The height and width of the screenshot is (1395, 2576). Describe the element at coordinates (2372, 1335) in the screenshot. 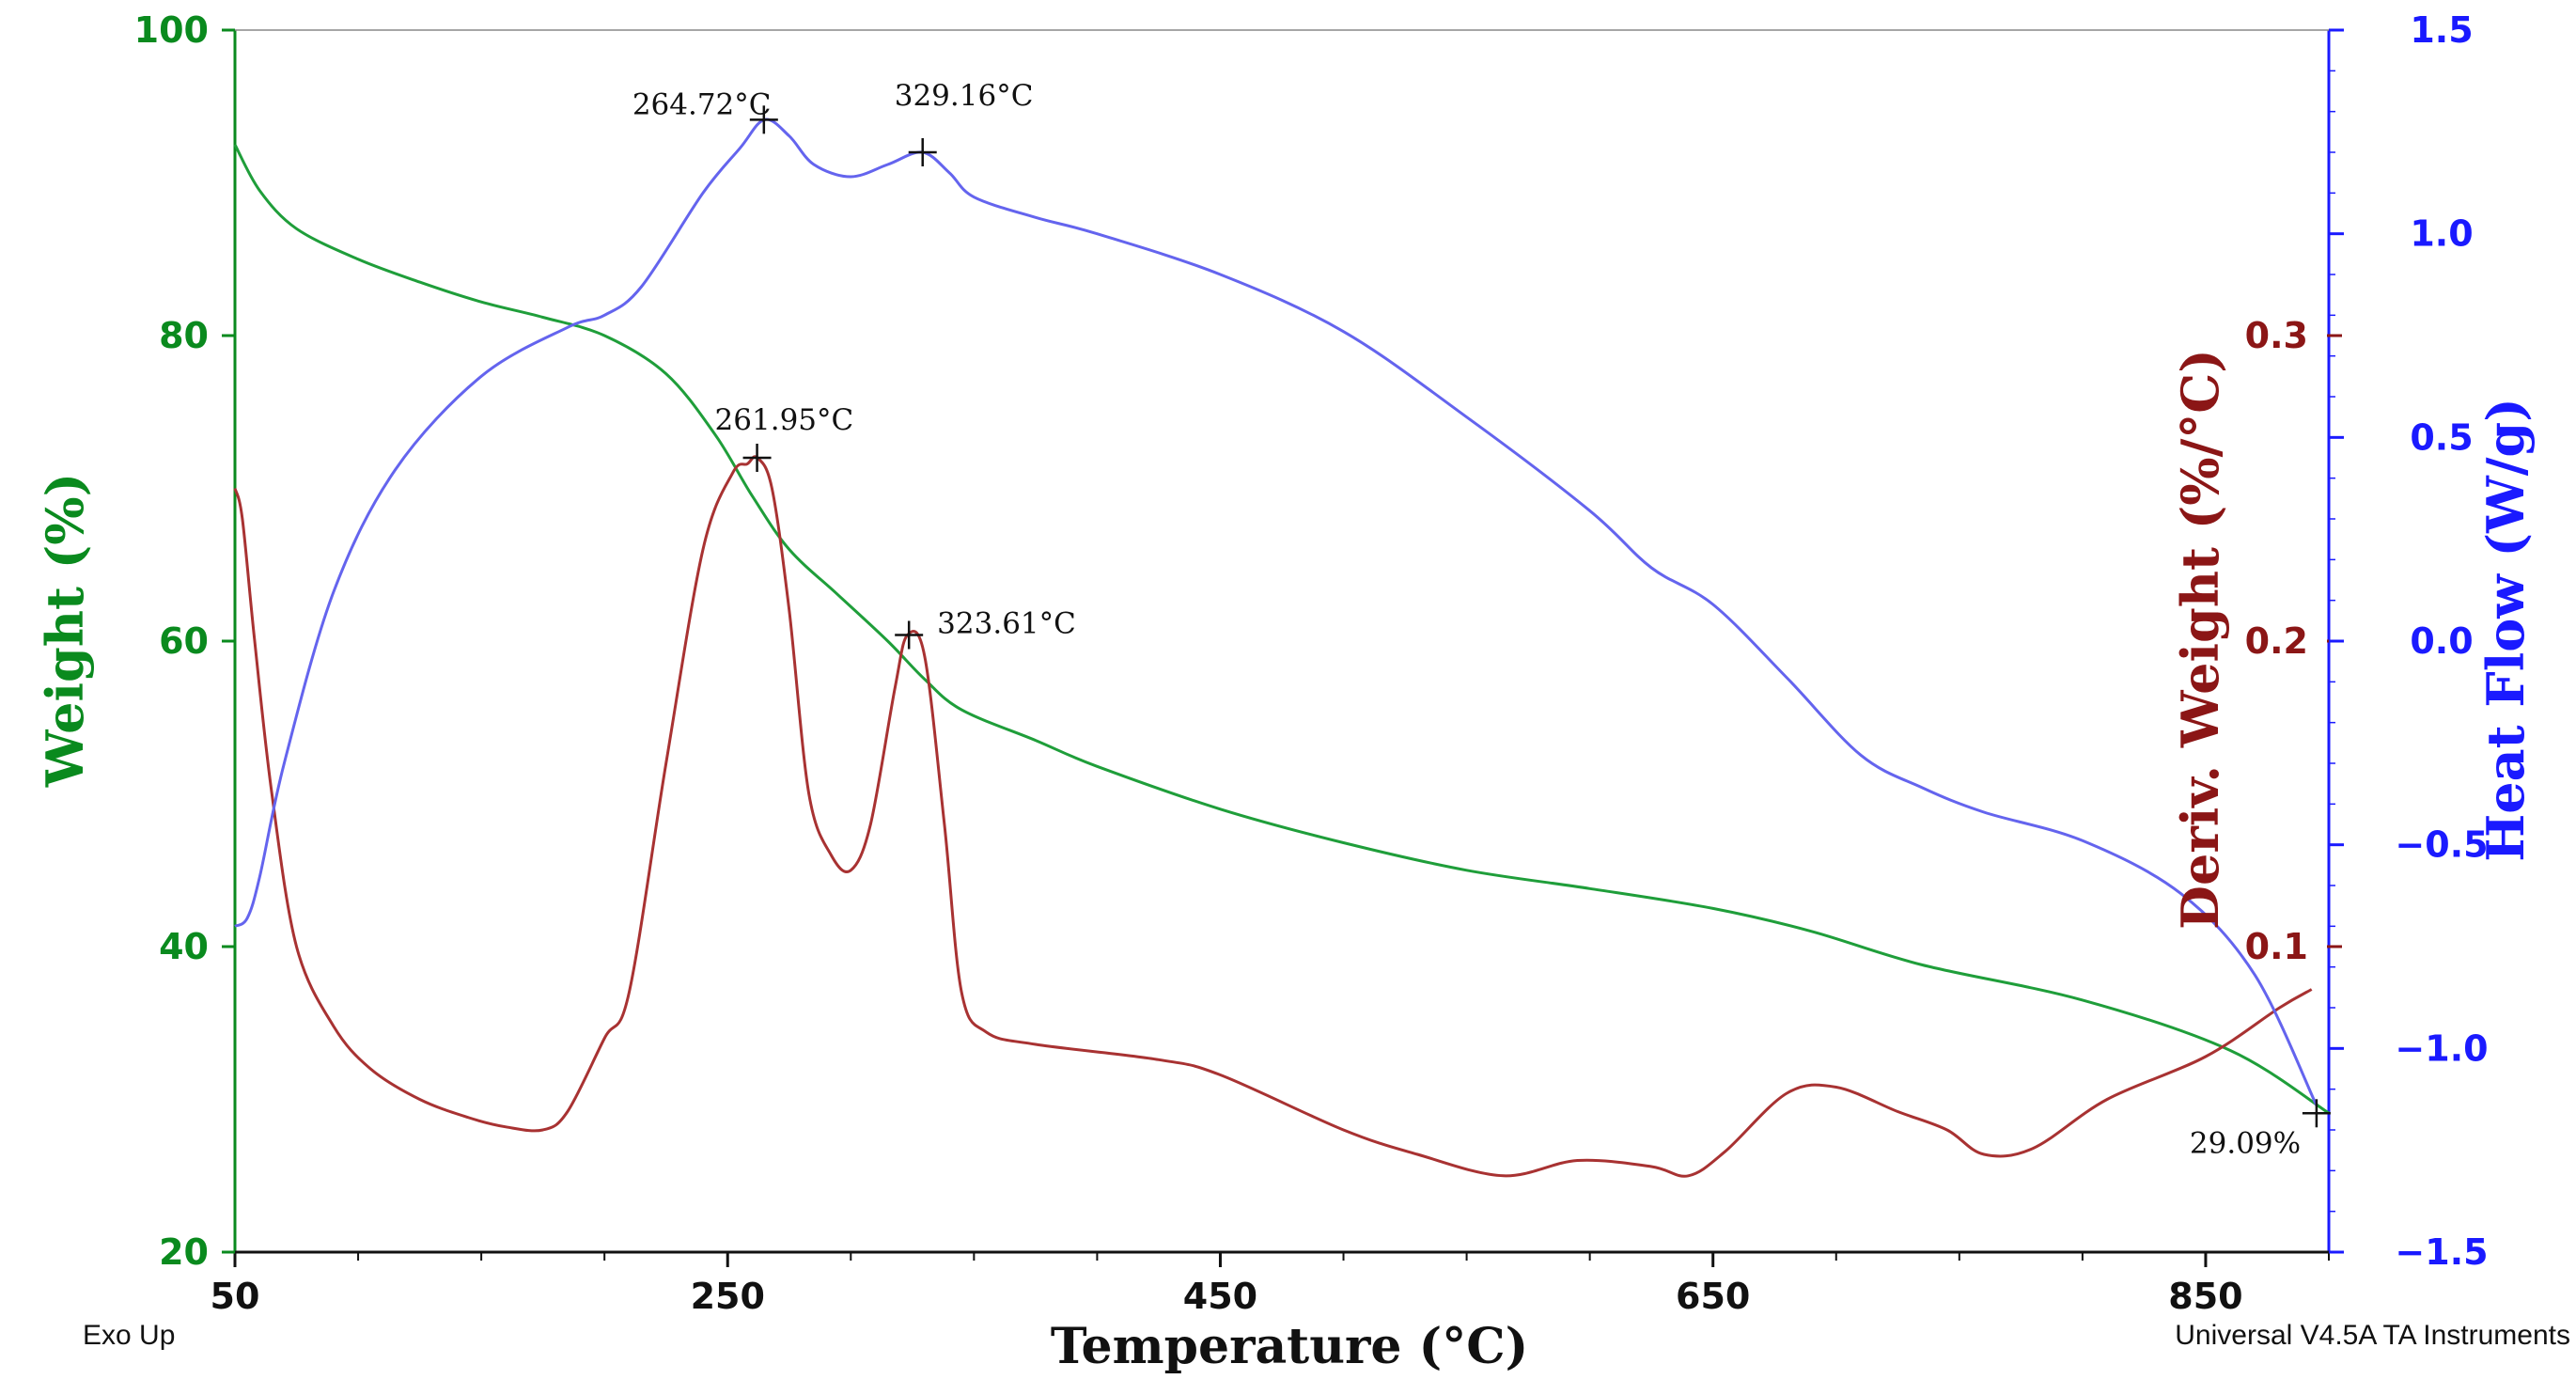

I see `instrument-label: Universal V4.5A TA Instruments` at that location.